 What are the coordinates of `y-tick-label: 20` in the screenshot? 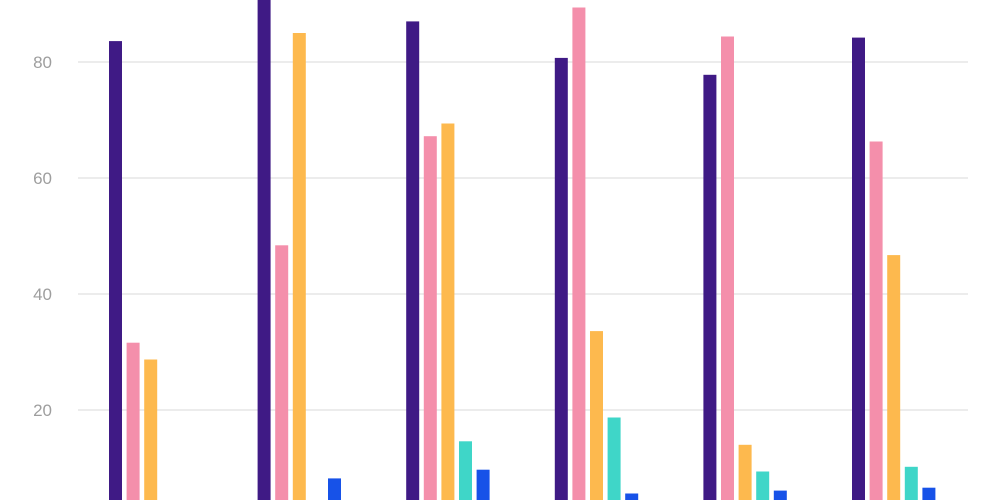 It's located at (42, 410).